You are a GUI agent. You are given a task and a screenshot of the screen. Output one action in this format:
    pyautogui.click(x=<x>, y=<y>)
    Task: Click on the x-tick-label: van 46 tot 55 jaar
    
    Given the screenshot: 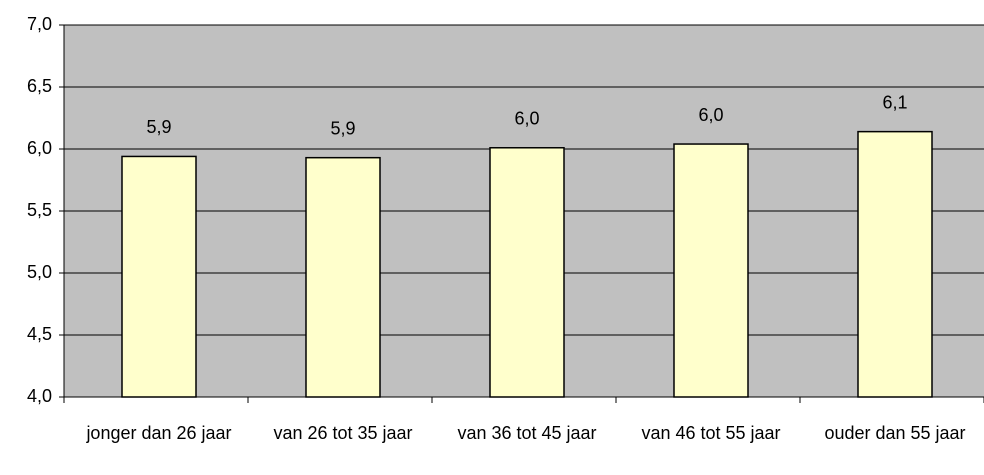 What is the action you would take?
    pyautogui.click(x=711, y=433)
    